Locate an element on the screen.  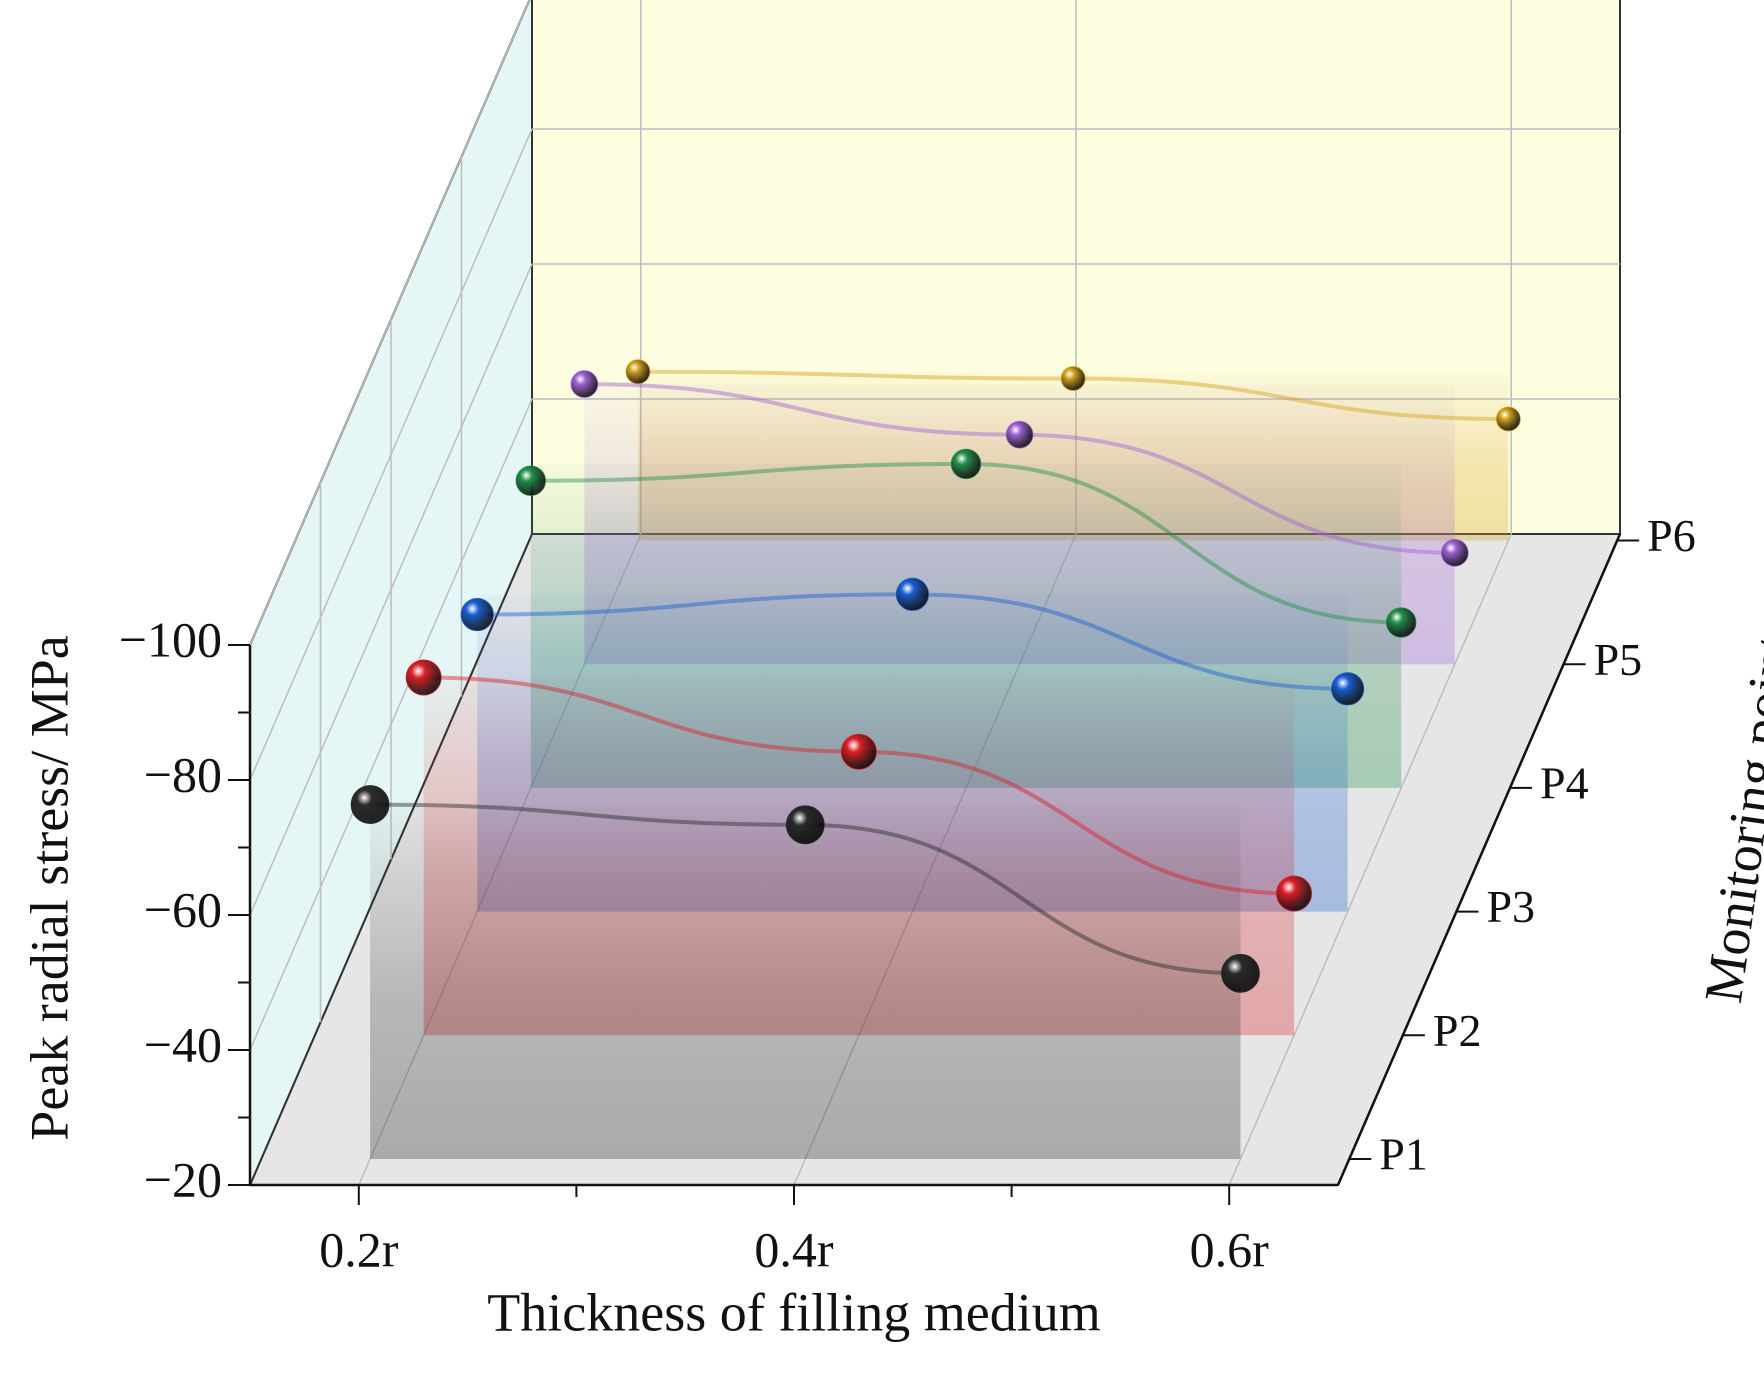
point-P4-0.6r is located at coordinates (1401, 622).